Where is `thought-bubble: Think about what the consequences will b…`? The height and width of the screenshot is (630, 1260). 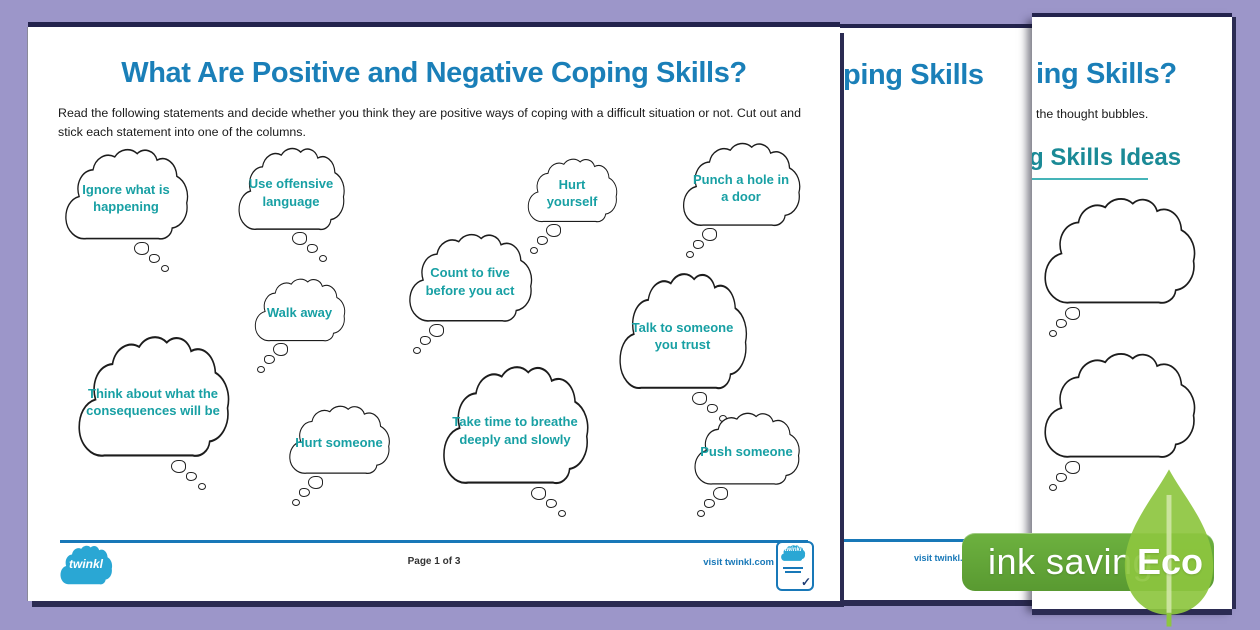 thought-bubble: Think about what the consequences will b… is located at coordinates (153, 413).